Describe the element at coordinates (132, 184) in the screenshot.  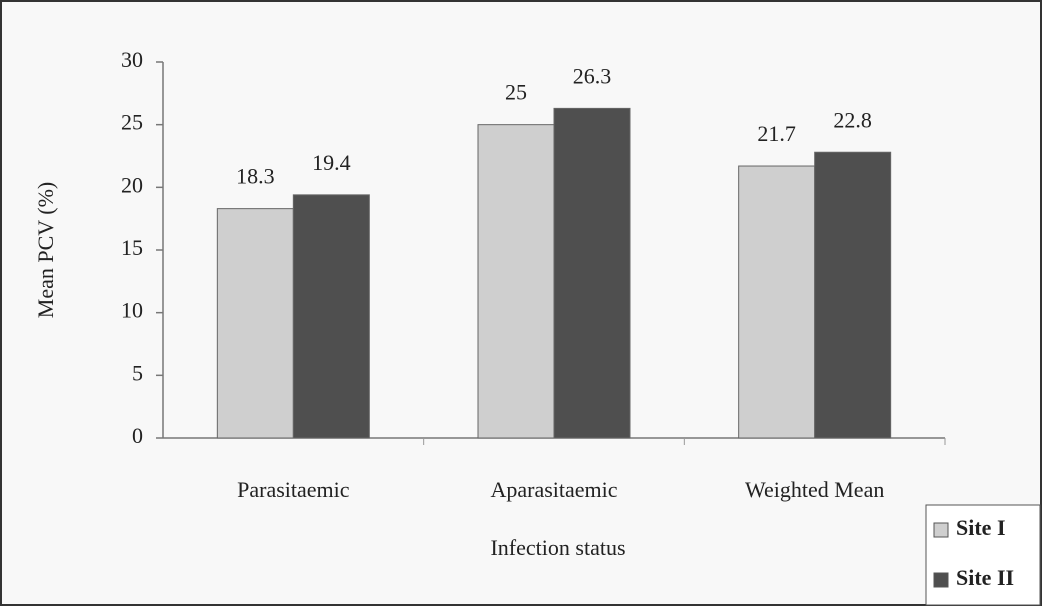
I see `y-tick-label: 20` at that location.